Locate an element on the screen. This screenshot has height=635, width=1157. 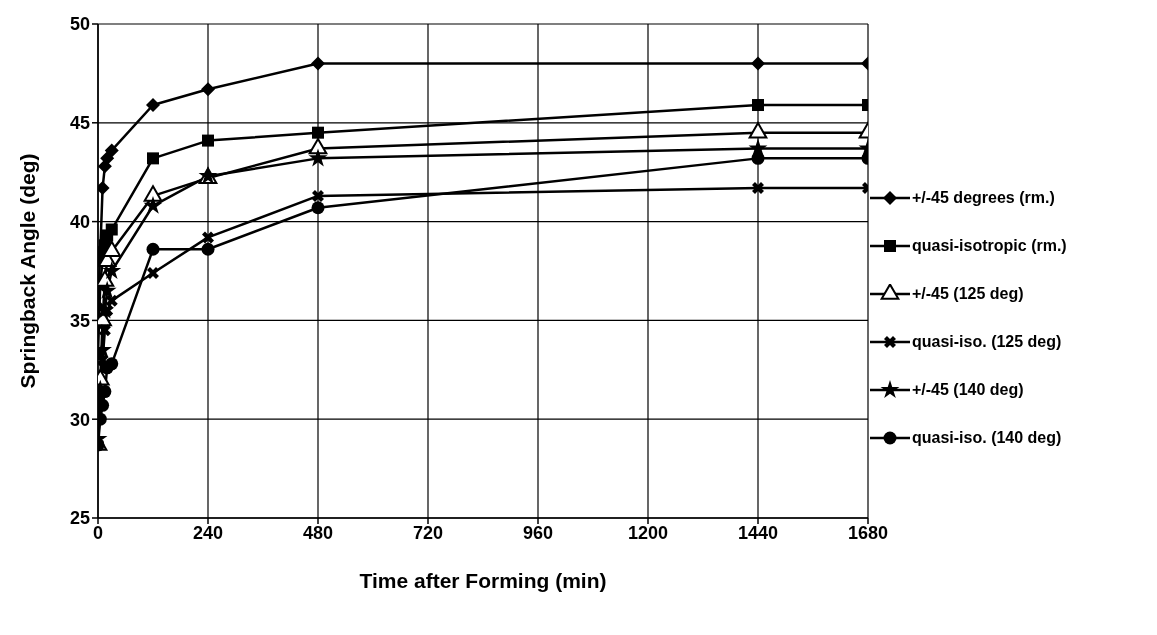
y-tick-label: 45 is located at coordinates (79, 123).